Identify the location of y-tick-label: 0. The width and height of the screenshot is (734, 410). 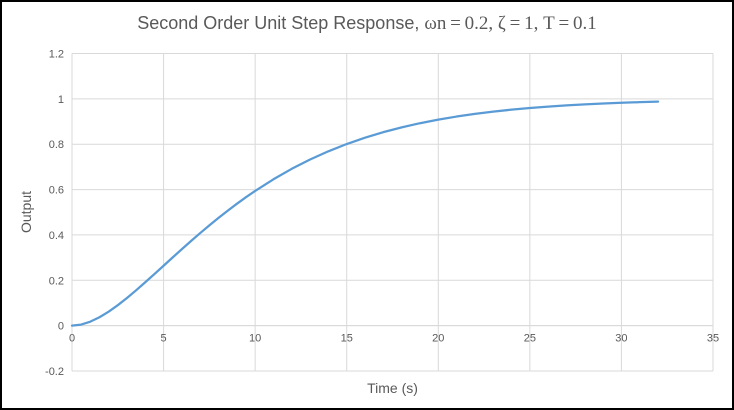
(61, 327).